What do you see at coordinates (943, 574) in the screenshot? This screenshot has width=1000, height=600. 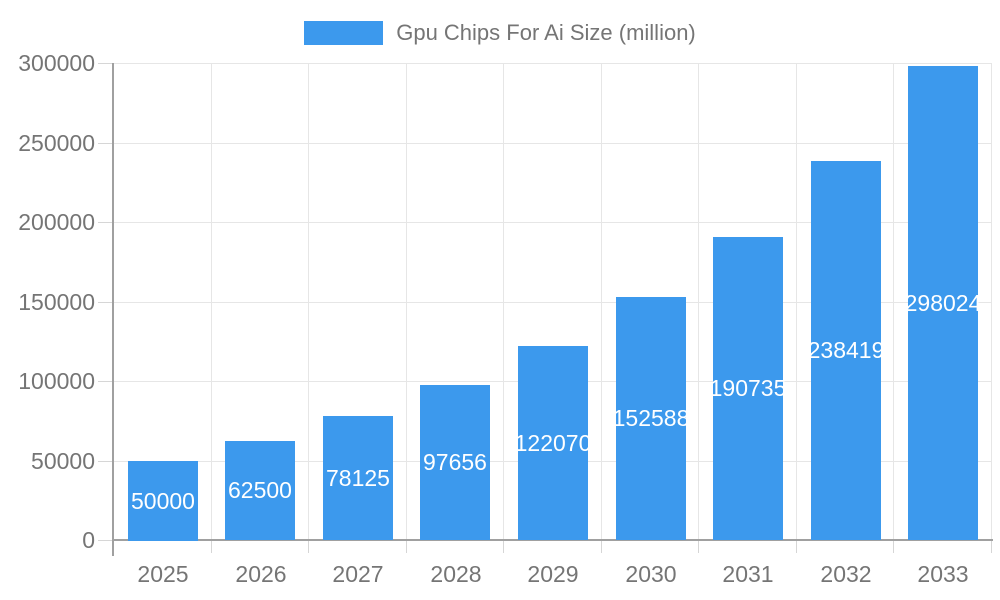 I see `x-axis-label: 2033` at bounding box center [943, 574].